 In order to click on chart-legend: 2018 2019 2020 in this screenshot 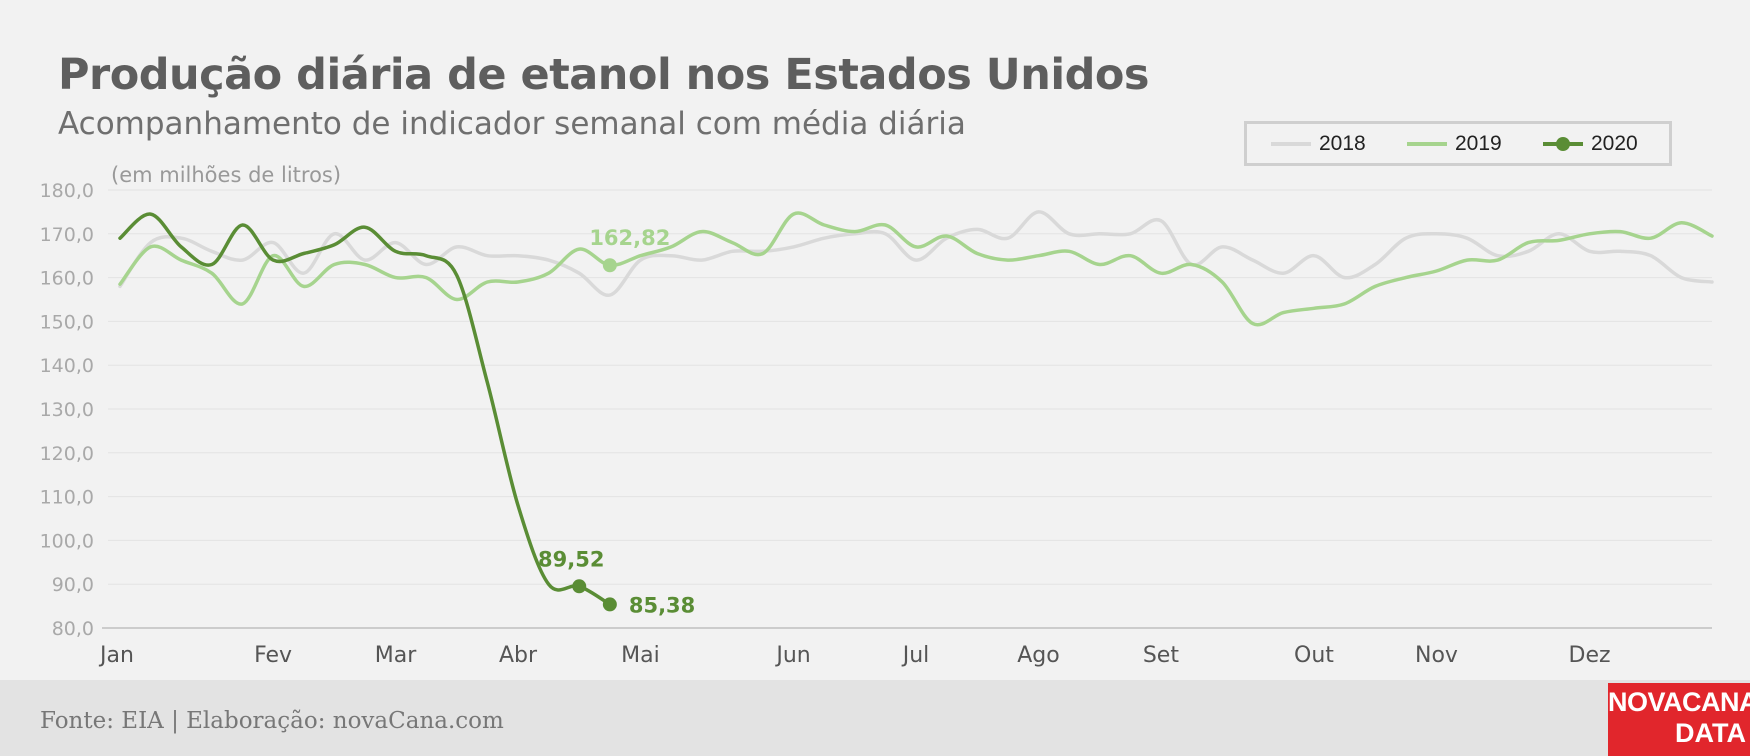, I will do `click(1458, 143)`.